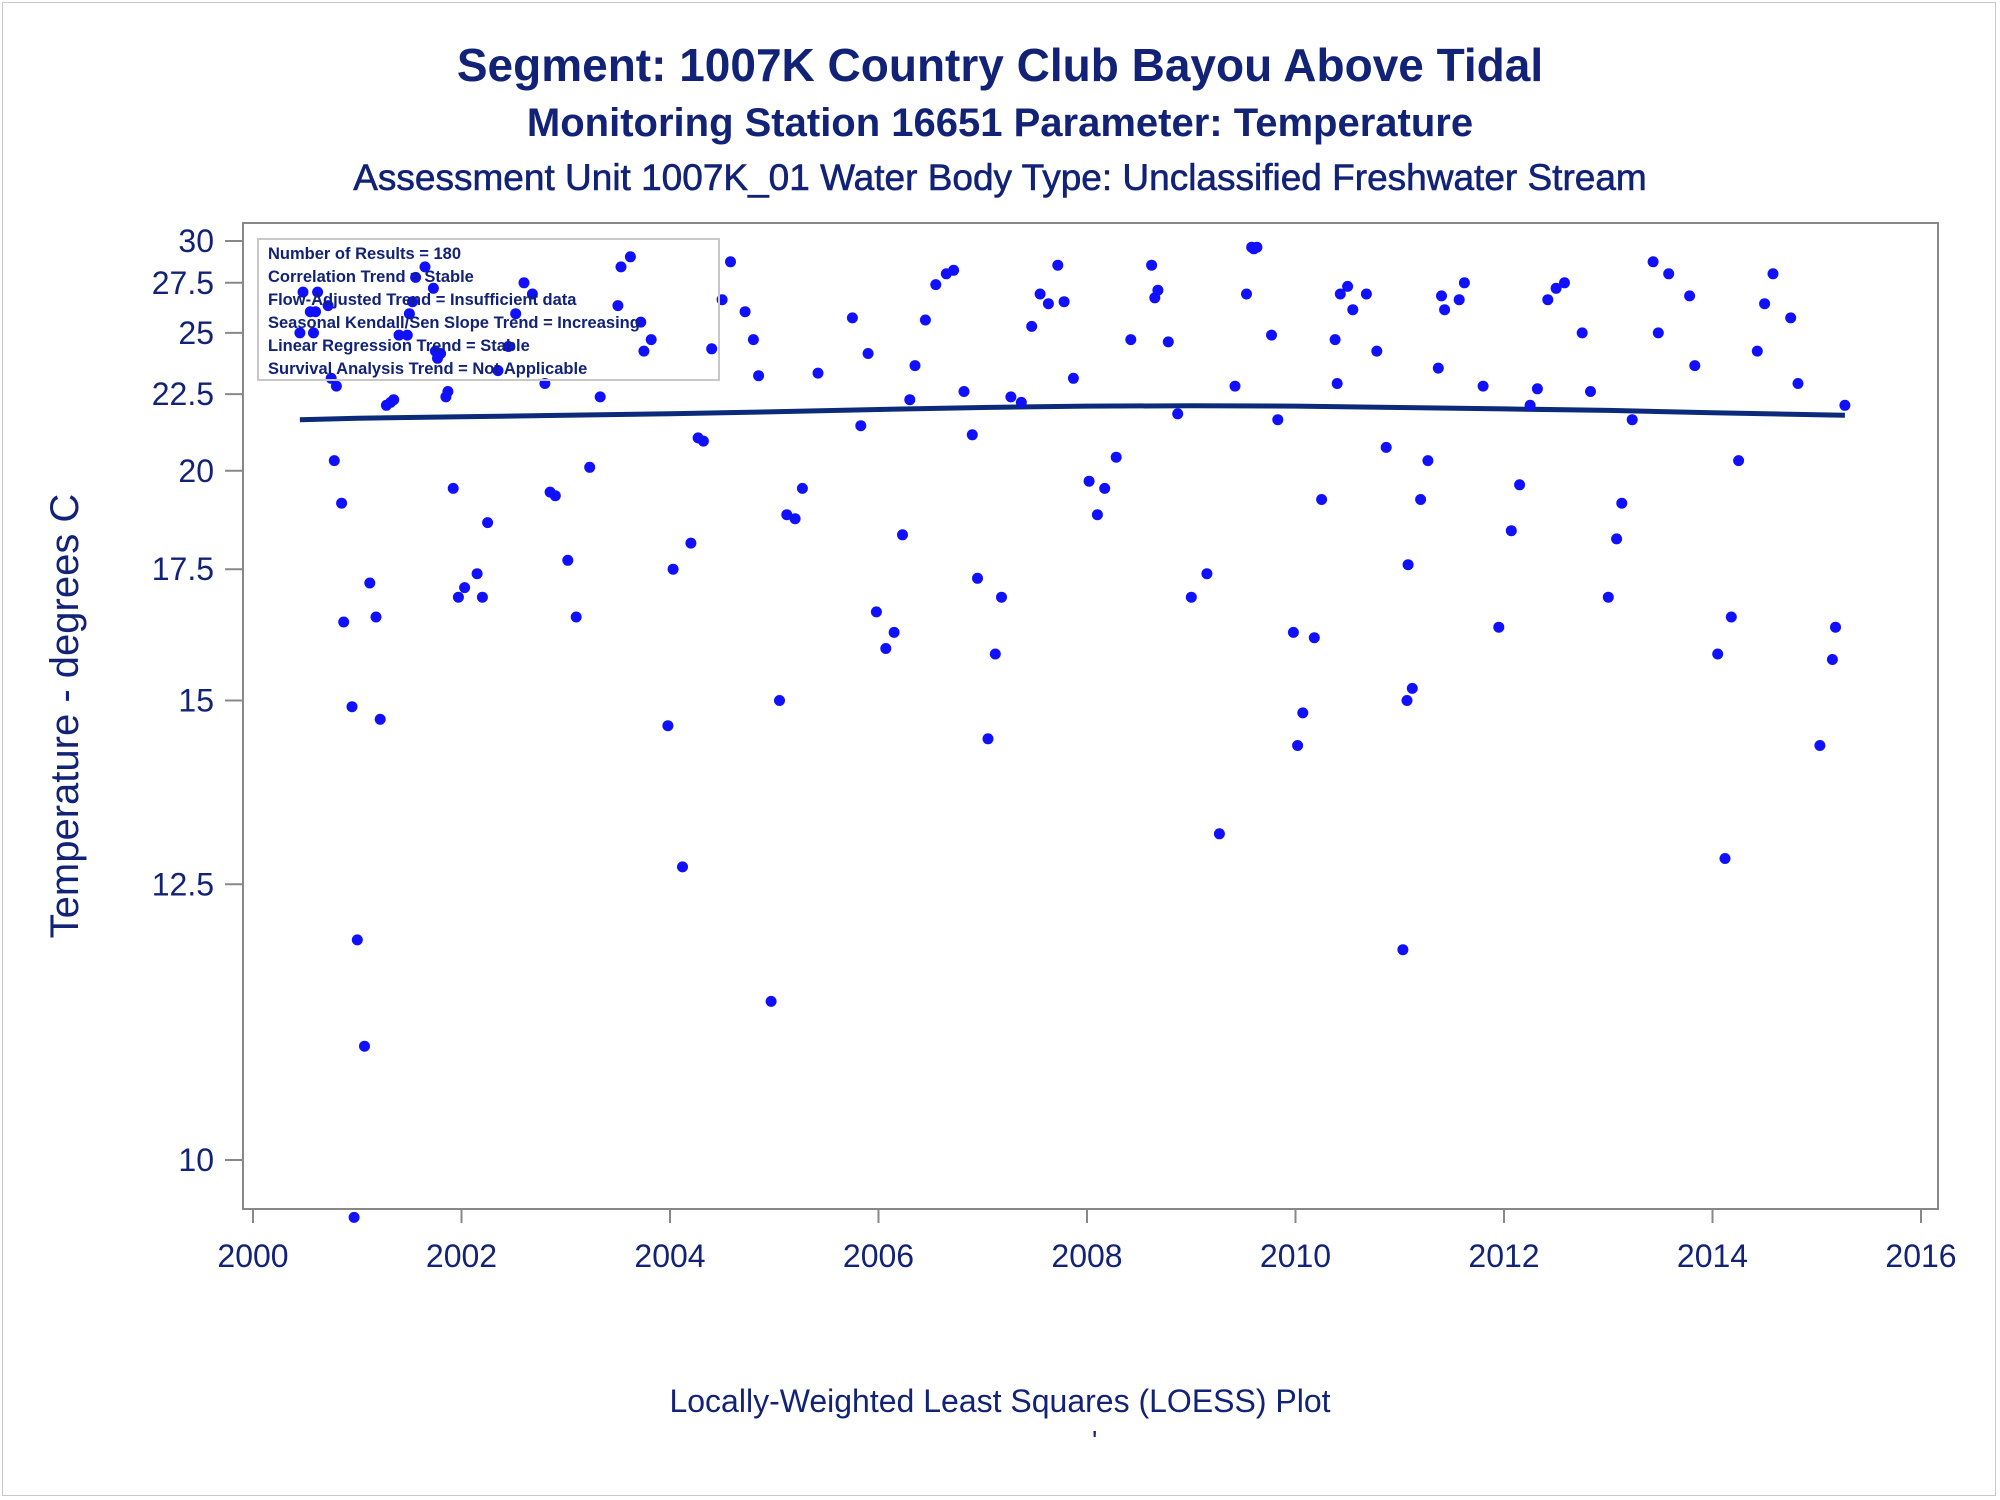 The height and width of the screenshot is (1500, 2000). Describe the element at coordinates (1095, 1440) in the screenshot. I see `footnote-mark: '` at that location.